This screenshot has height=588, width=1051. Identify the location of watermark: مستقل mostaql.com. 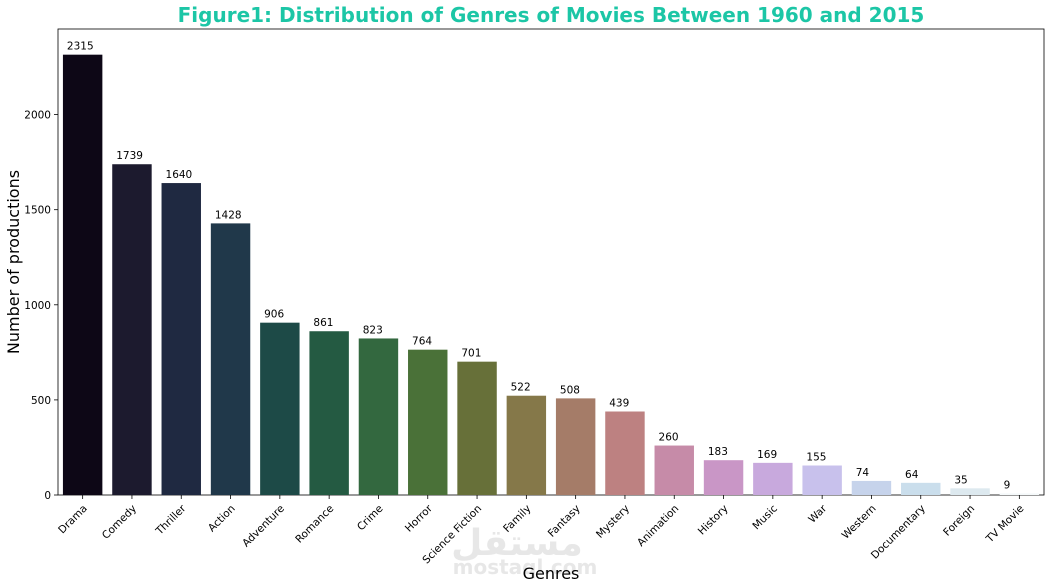
(524, 551).